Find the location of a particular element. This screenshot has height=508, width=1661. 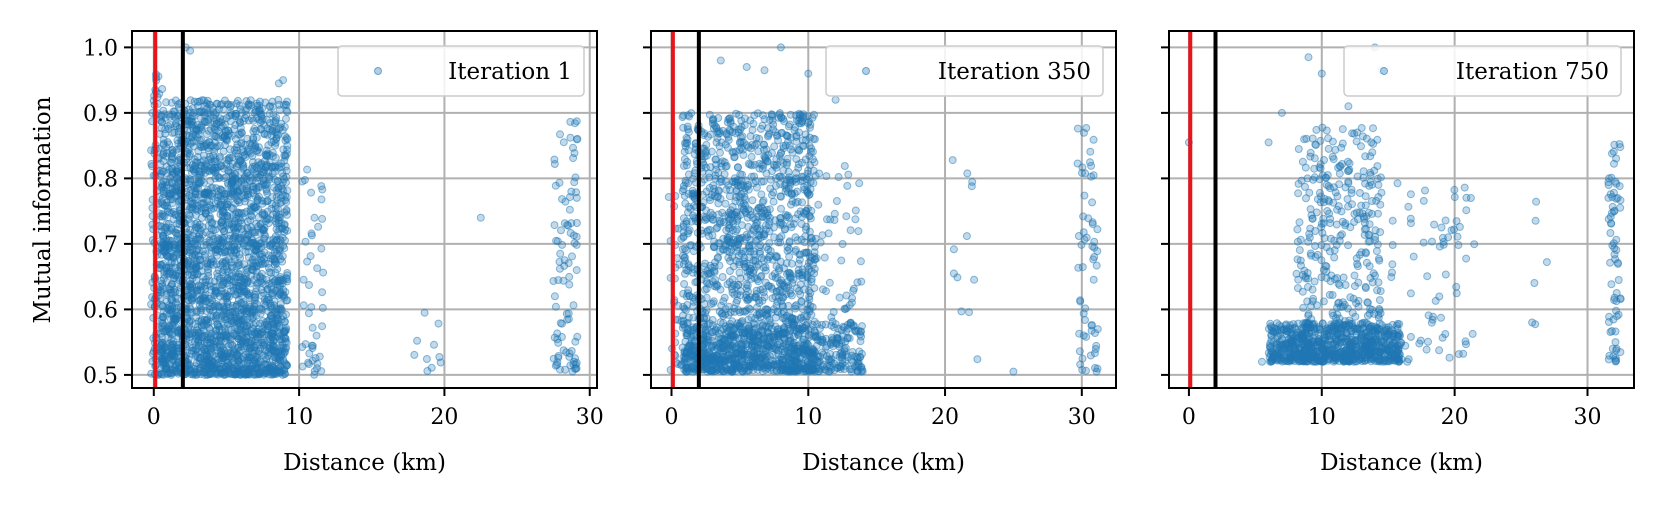

y-tick-label: 0.7 is located at coordinates (100, 245).